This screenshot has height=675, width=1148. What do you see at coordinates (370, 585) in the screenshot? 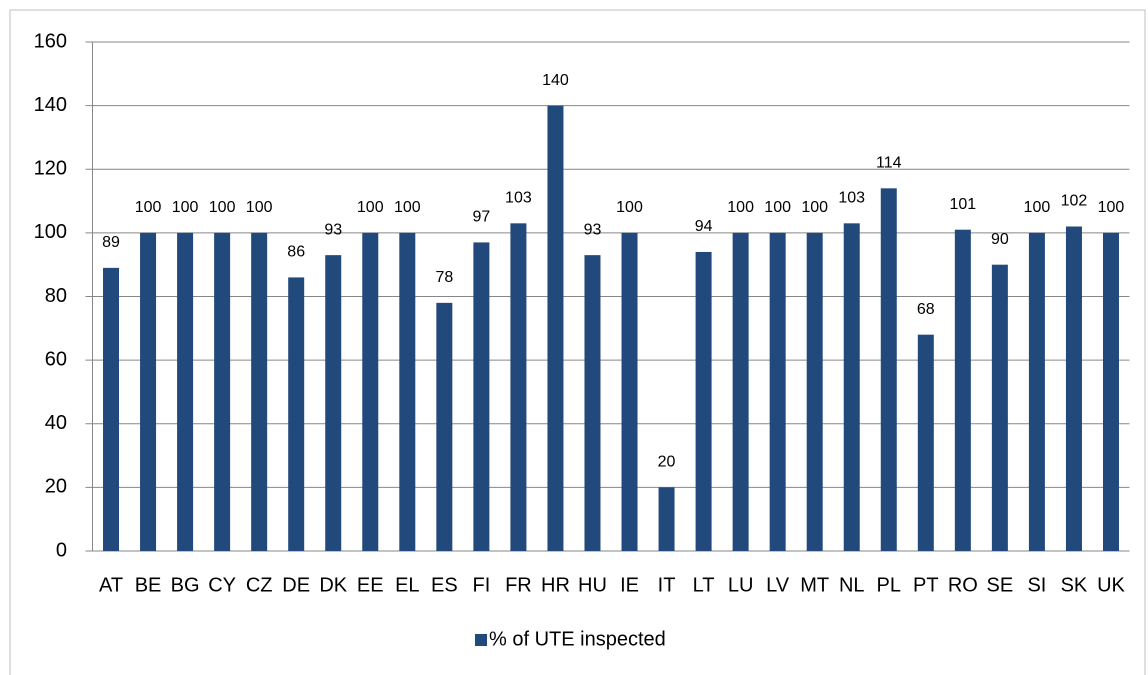
I see `x-tick-label: EE` at bounding box center [370, 585].